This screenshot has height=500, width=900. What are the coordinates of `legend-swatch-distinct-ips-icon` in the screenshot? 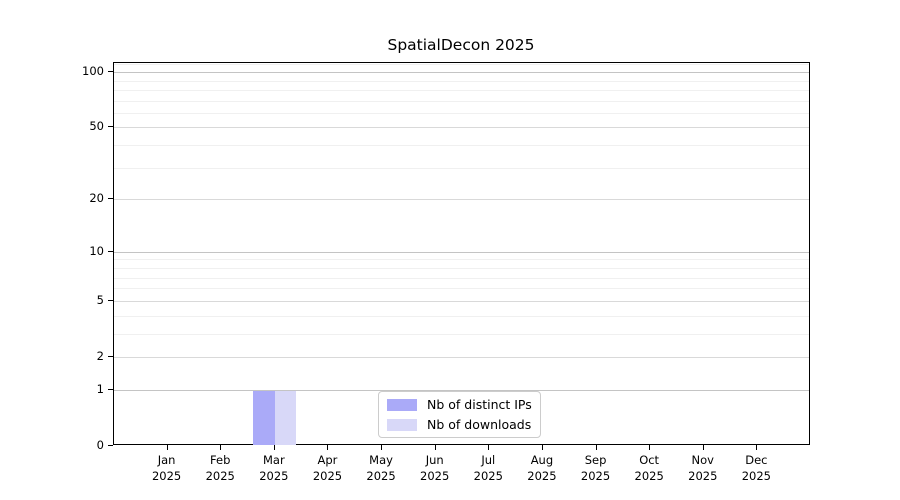 It's located at (402, 404).